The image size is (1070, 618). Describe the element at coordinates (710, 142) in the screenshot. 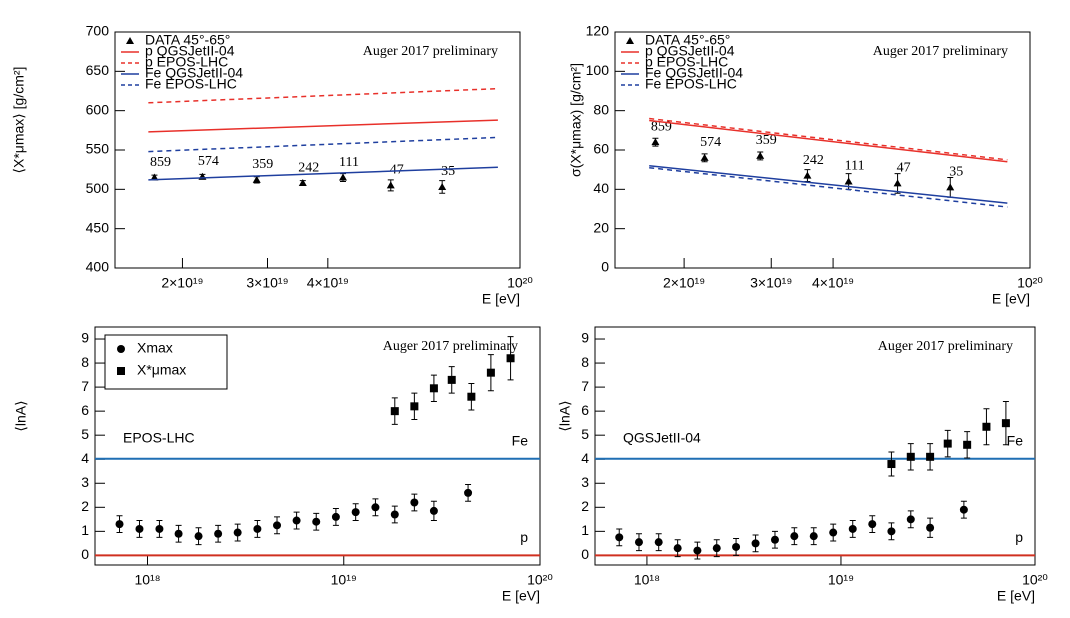

I see `event-count: 574` at that location.